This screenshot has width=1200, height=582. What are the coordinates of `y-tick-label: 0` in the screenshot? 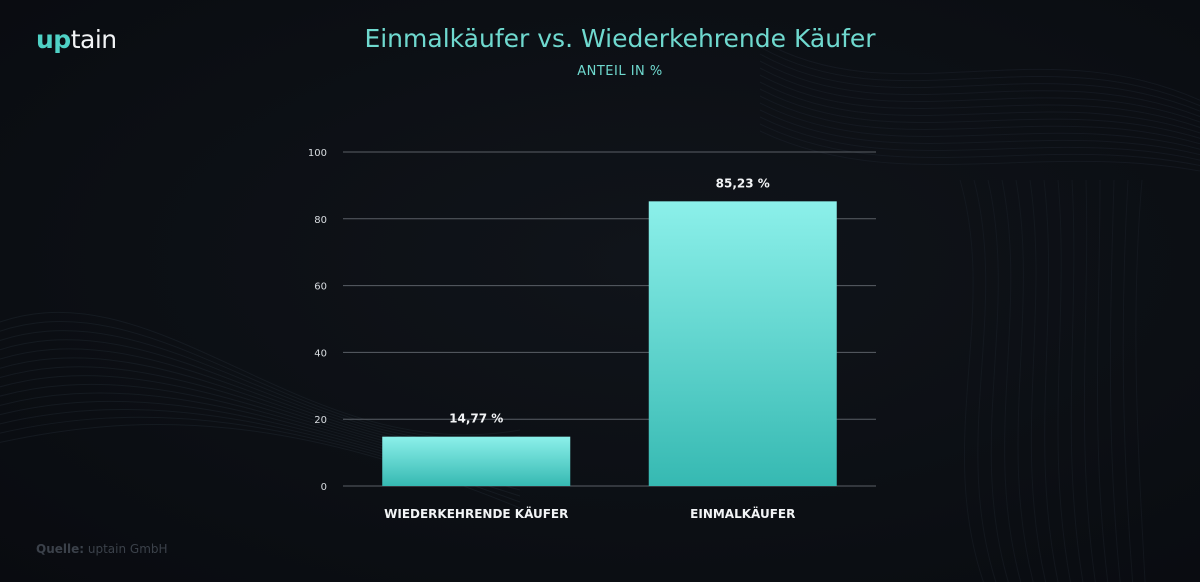 It's located at (324, 487).